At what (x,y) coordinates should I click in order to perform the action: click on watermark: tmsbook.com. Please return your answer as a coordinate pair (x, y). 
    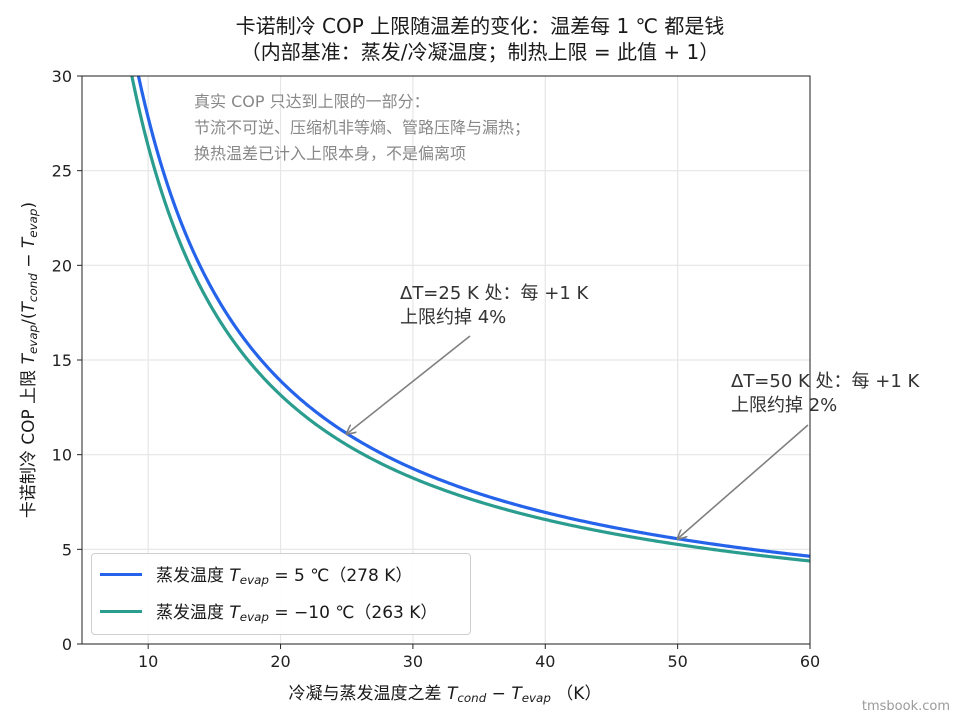
    Looking at the image, I should click on (905, 706).